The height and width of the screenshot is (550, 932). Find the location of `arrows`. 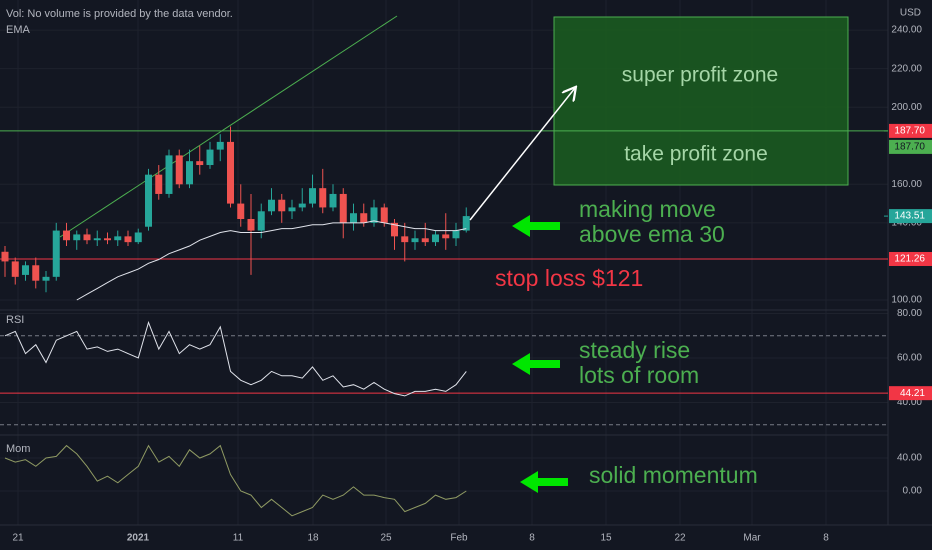

arrows is located at coordinates (540, 354).